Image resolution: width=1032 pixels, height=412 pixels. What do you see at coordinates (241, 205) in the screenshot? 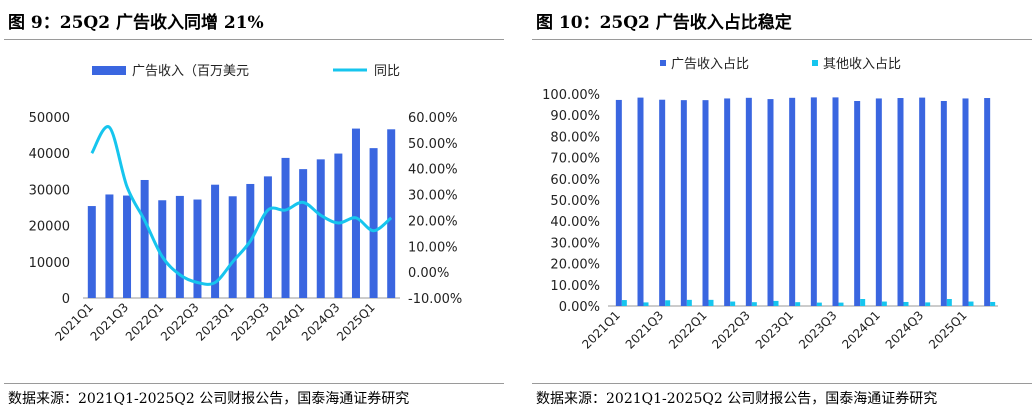
I see `yoy-growth-line` at bounding box center [241, 205].